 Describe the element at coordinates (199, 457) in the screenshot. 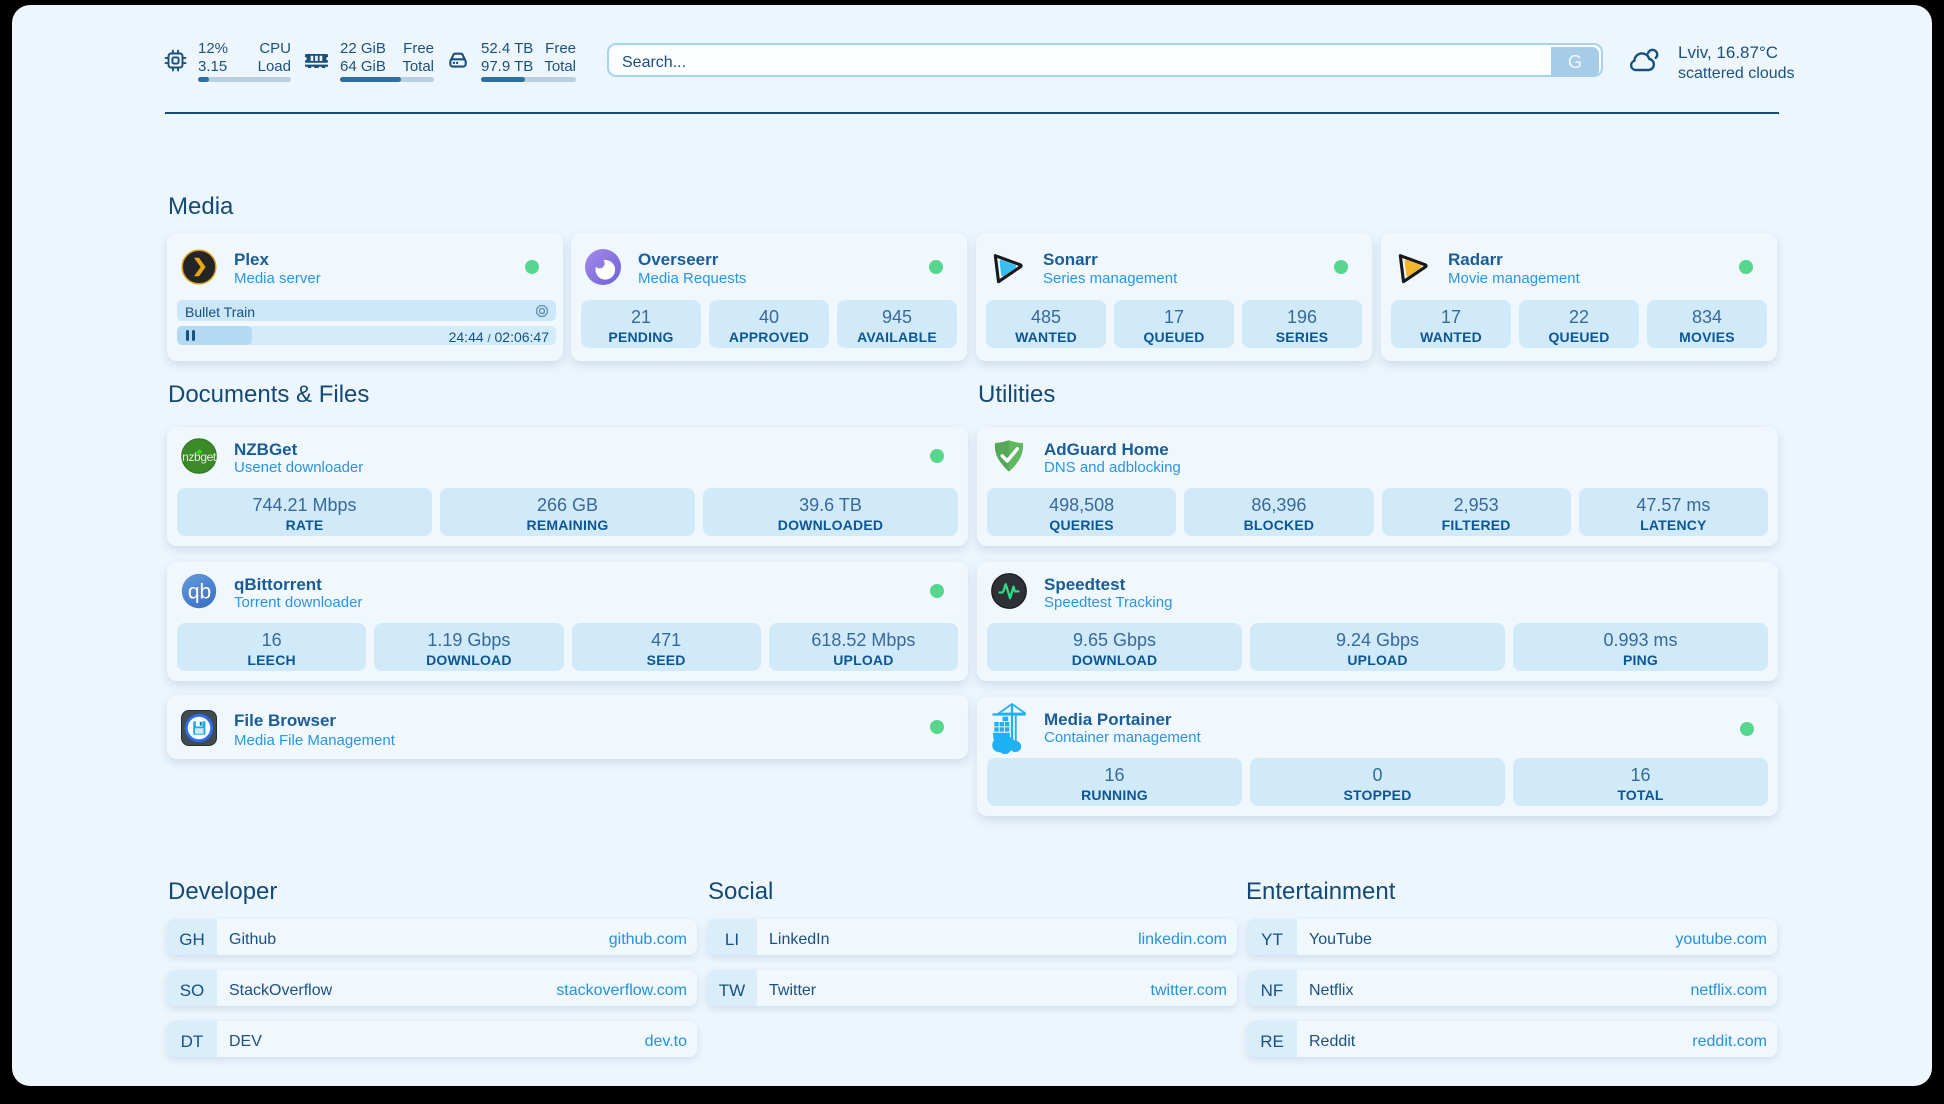

I see `svg-text: nzbget` at that location.